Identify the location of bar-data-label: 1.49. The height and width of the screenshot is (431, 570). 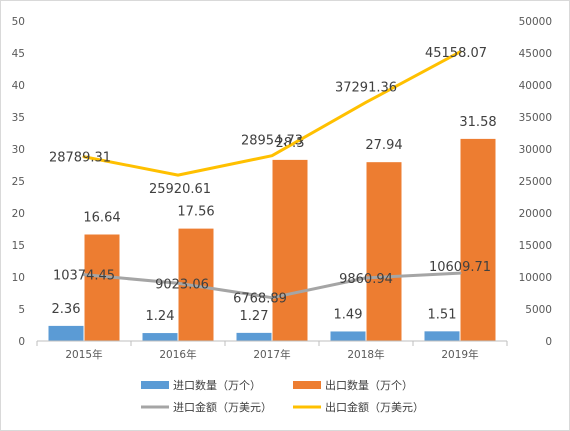
(348, 314).